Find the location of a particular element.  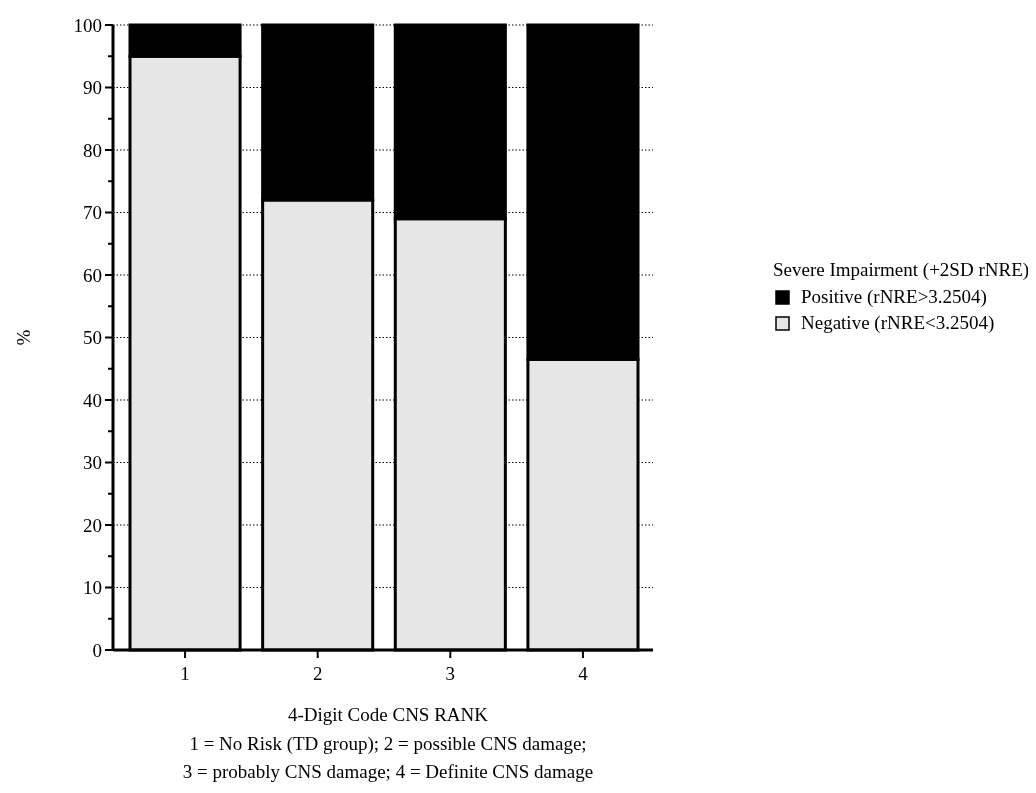

y-tick-label: 0 is located at coordinates (97, 650).